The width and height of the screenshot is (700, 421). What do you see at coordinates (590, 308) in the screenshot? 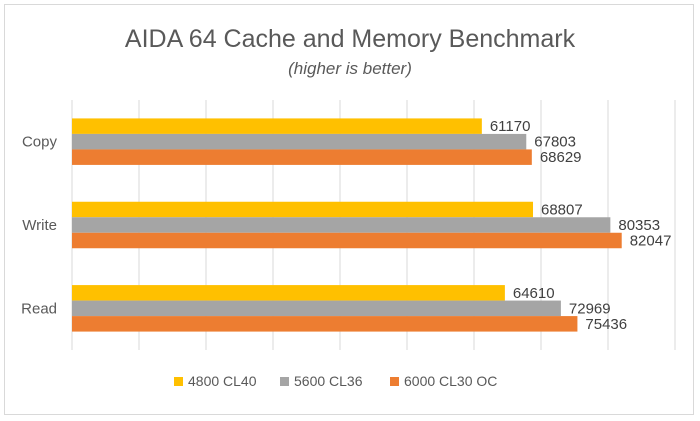
I see `data-label: 72969` at bounding box center [590, 308].